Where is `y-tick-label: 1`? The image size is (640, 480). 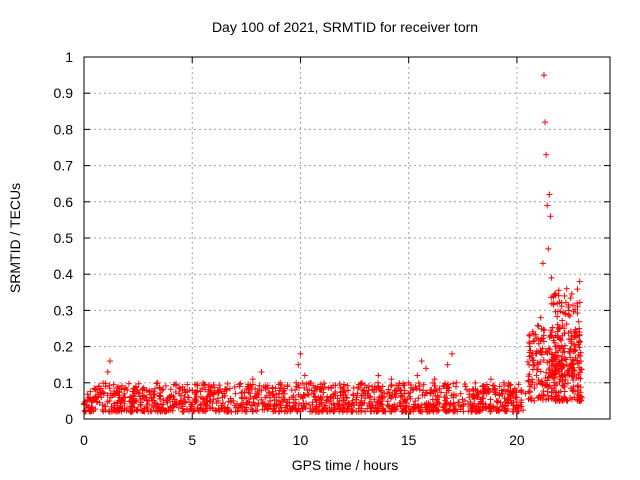
y-tick-label: 1 is located at coordinates (69, 57).